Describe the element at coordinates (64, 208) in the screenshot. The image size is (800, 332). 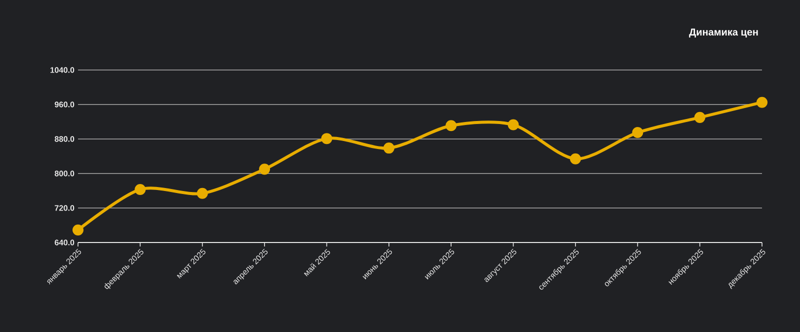
I see `y-tick-label: 720.0` at that location.